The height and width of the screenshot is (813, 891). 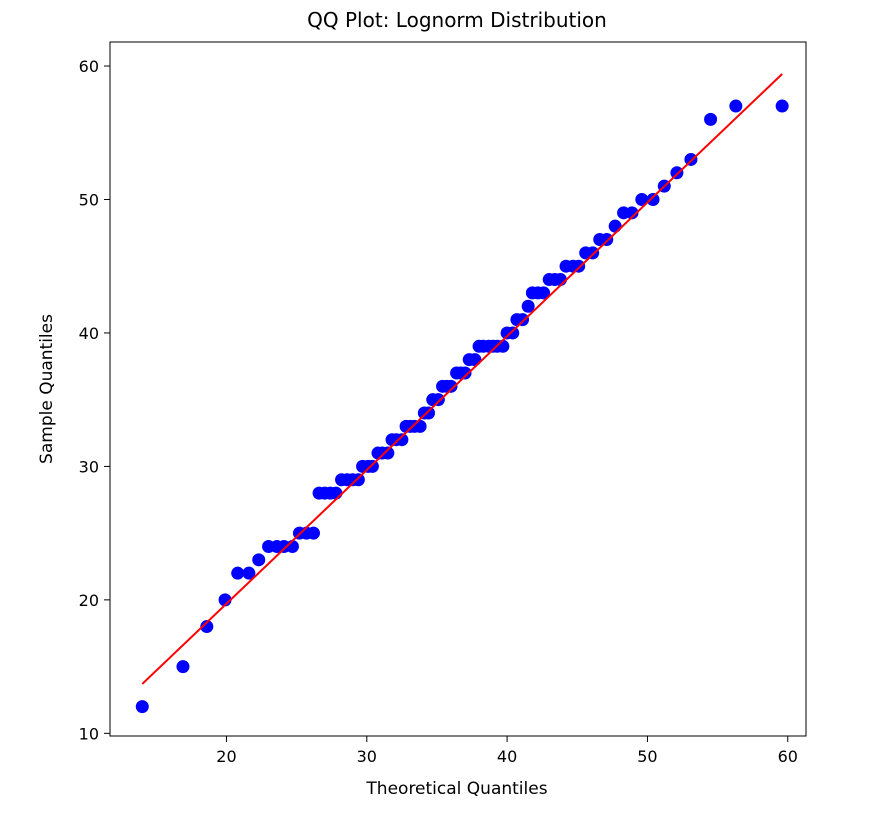 I want to click on chart-title: QQ Plot: Lognorm Distribution, so click(x=457, y=20).